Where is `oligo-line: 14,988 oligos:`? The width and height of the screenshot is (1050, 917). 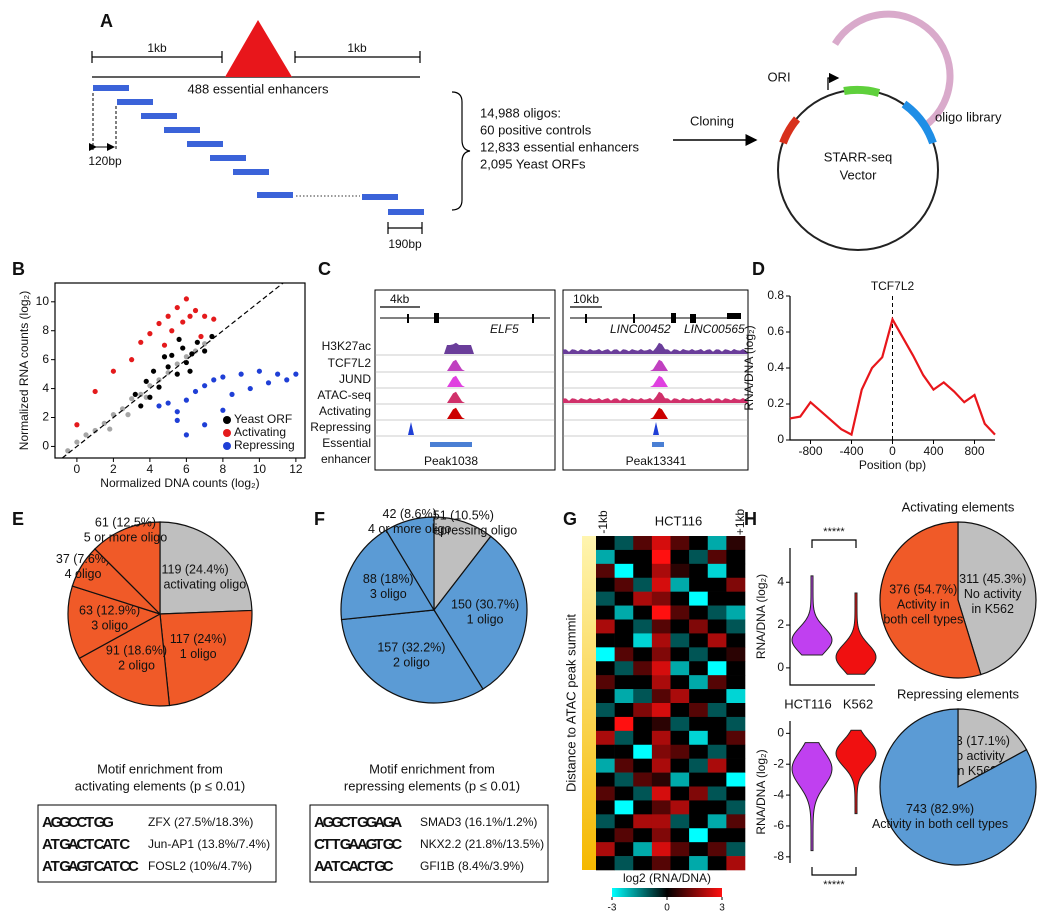
oligo-line: 14,988 oligos: is located at coordinates (520, 112).